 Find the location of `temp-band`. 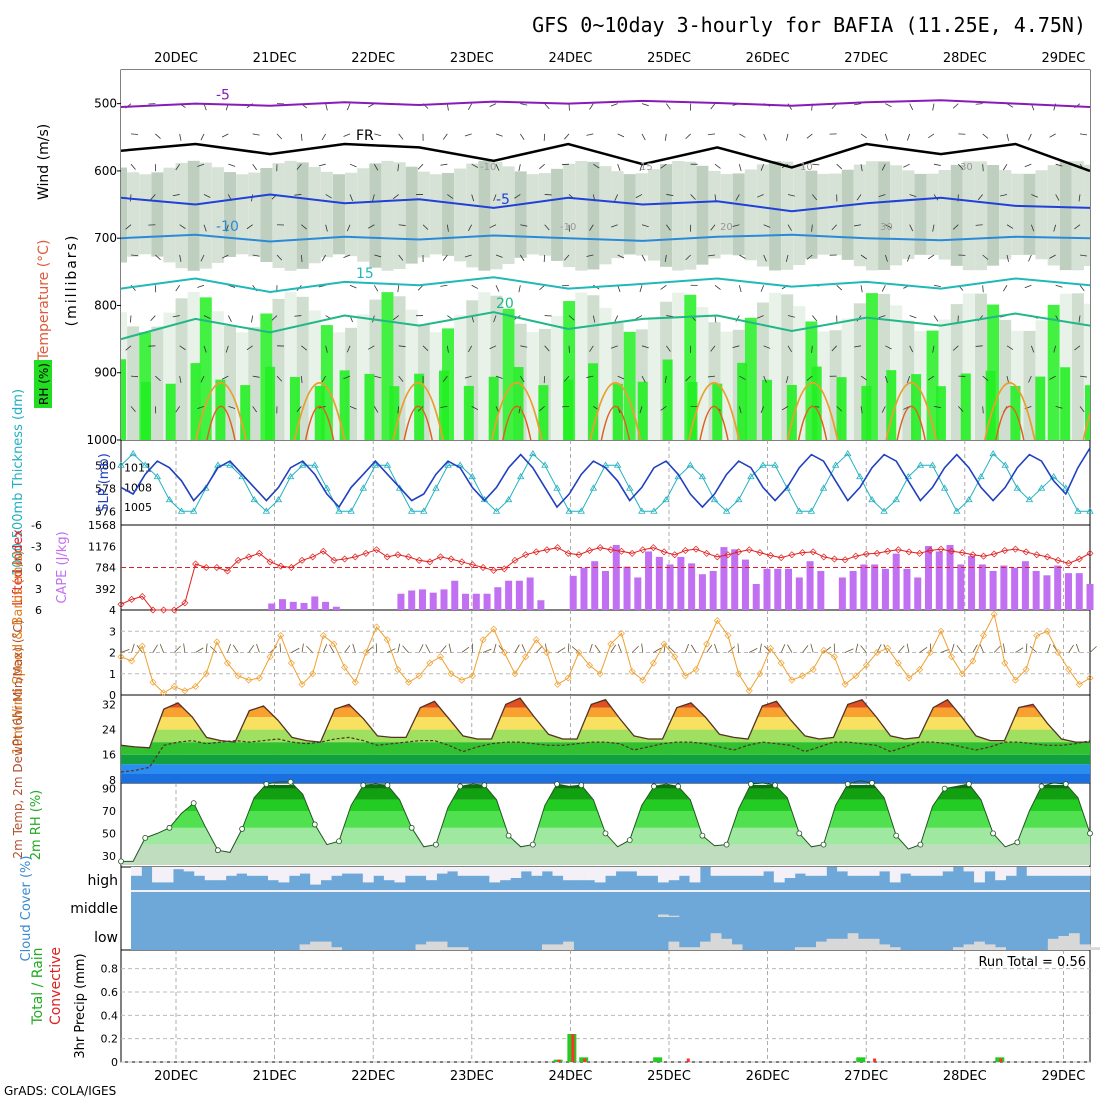

temp-band is located at coordinates (605, 748).